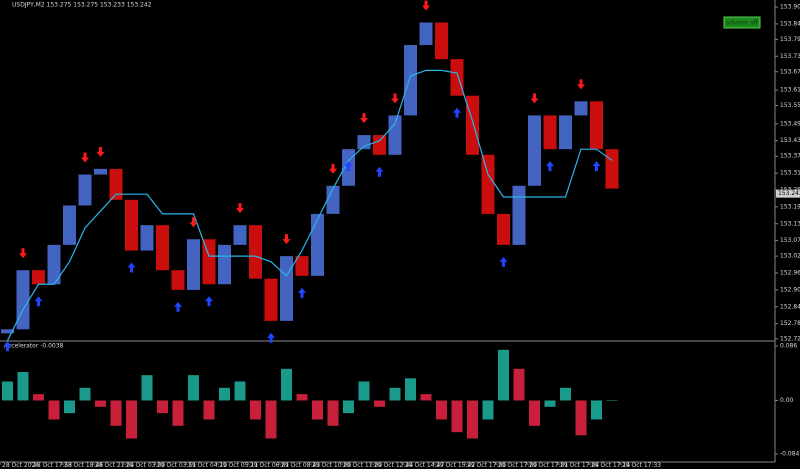  What do you see at coordinates (787, 400) in the screenshot?
I see `y-tick-label: 0.00` at bounding box center [787, 400].